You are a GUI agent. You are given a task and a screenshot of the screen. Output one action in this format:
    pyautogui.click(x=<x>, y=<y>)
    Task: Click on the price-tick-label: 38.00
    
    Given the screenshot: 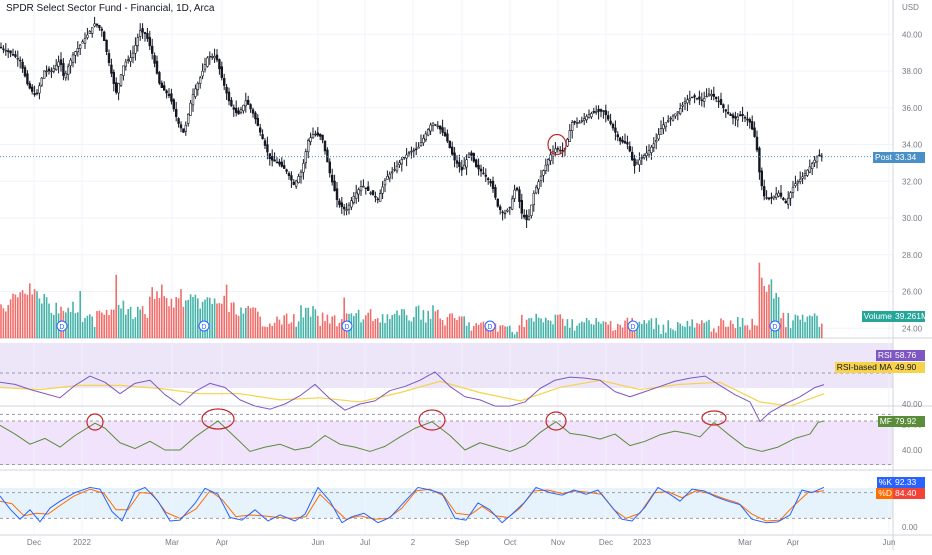 What is the action you would take?
    pyautogui.click(x=912, y=71)
    